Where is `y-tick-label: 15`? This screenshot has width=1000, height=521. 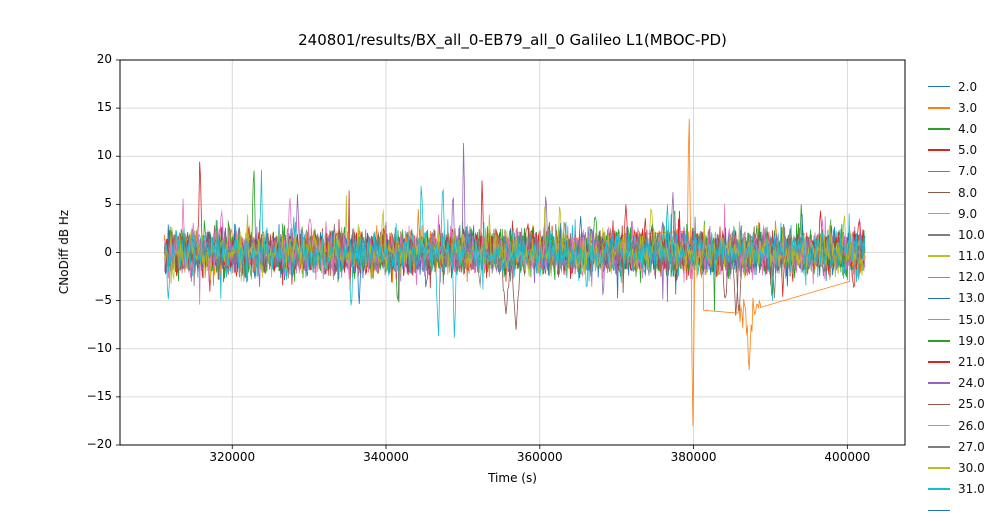
y-tick-label: 15 is located at coordinates (104, 107).